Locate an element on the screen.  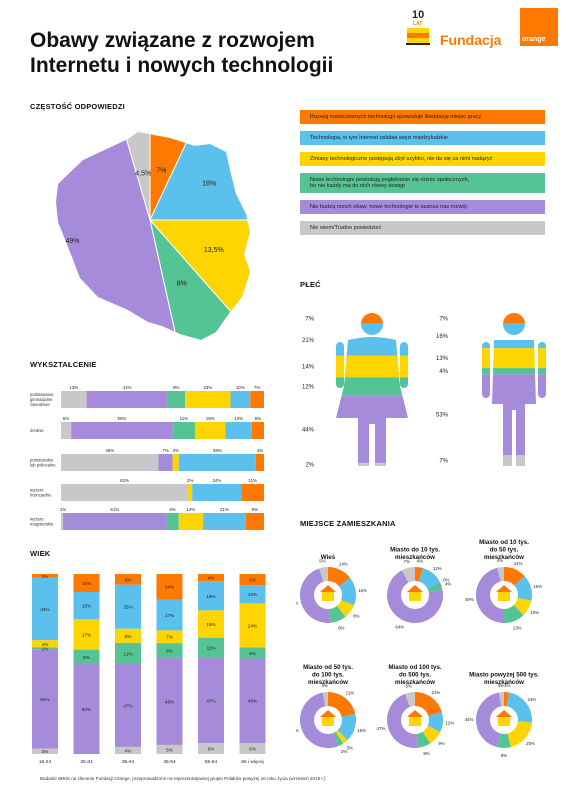
age-value-label: 11% is located at coordinates (211, 648).